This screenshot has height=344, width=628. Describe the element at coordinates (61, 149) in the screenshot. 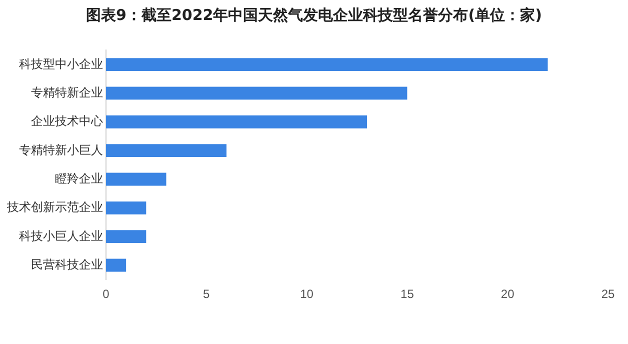

I see `y-tick-label: 专精特新小巨人` at that location.